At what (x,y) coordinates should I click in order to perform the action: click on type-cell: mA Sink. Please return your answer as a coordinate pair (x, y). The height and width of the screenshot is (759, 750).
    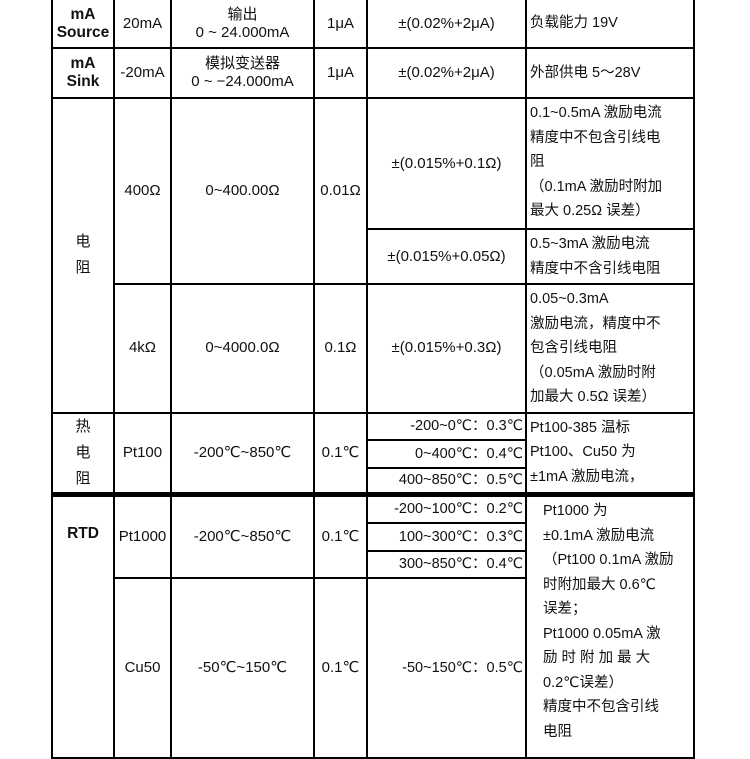
    Looking at the image, I should click on (83, 73).